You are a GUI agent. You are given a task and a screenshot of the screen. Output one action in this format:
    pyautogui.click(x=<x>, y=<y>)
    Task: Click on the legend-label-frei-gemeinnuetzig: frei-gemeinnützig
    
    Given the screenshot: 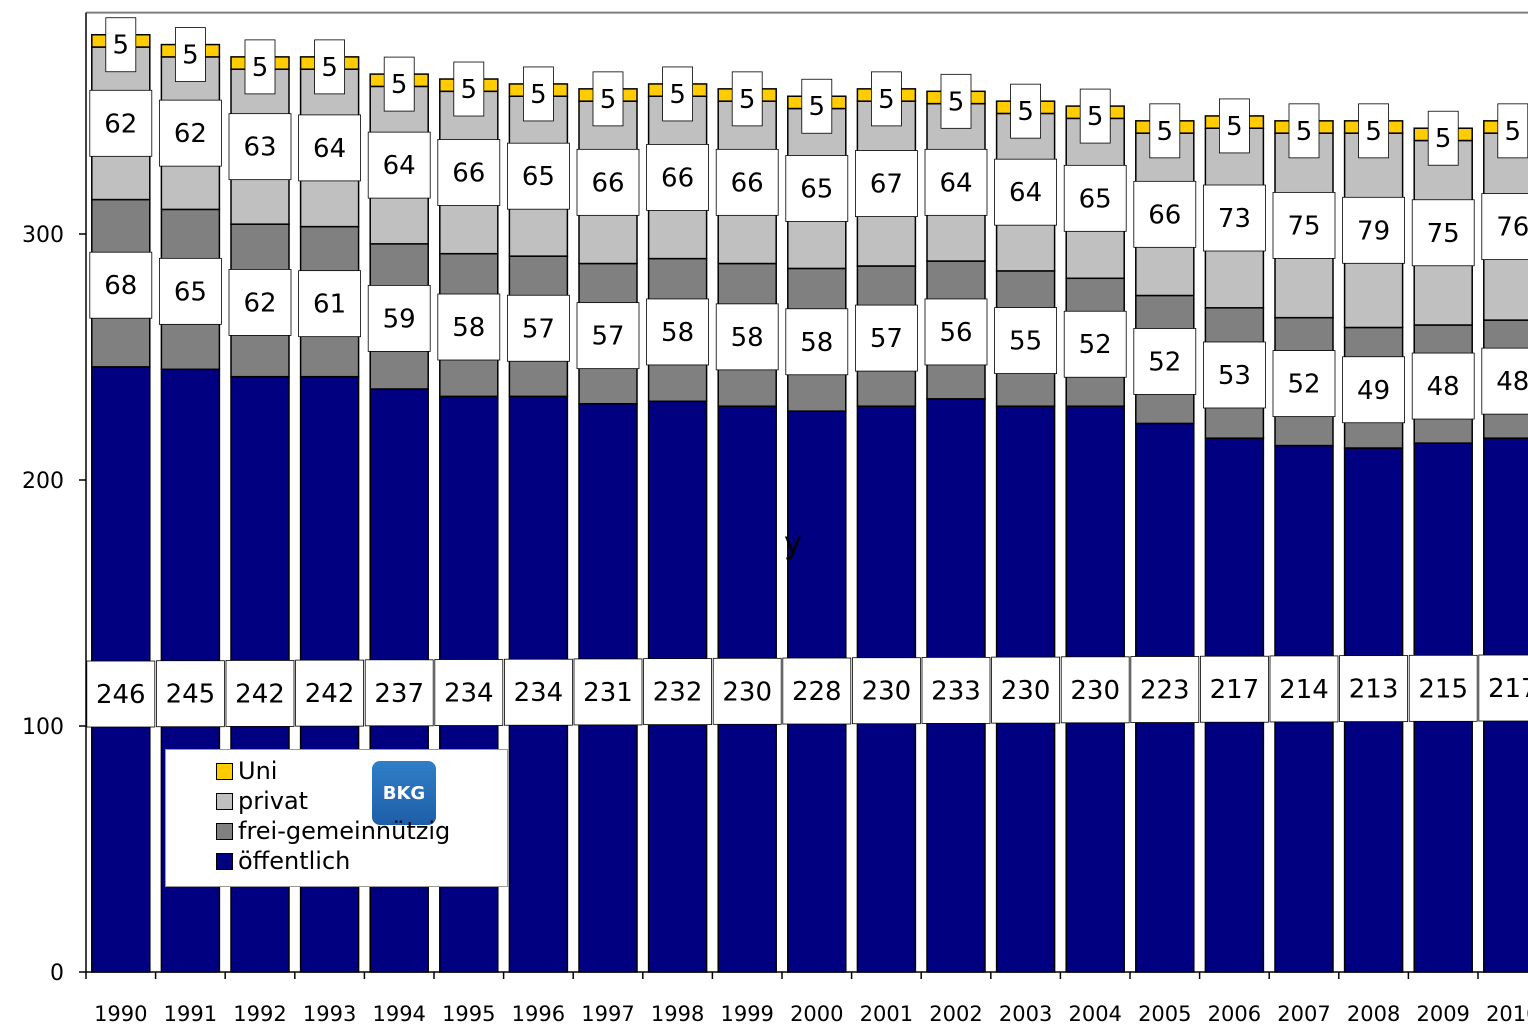 What is the action you would take?
    pyautogui.click(x=344, y=831)
    